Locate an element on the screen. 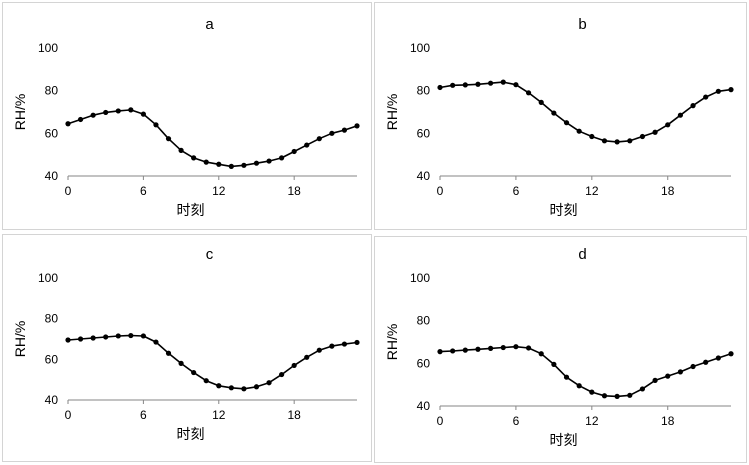 This screenshot has height=465, width=749. x-tick-label: 6 is located at coordinates (143, 415).